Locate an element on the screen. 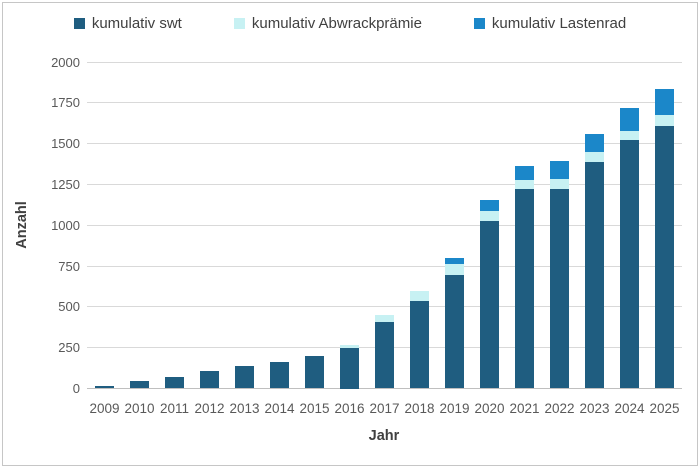 The width and height of the screenshot is (700, 468). legend-label: kumulativ Lastenrad is located at coordinates (559, 23).